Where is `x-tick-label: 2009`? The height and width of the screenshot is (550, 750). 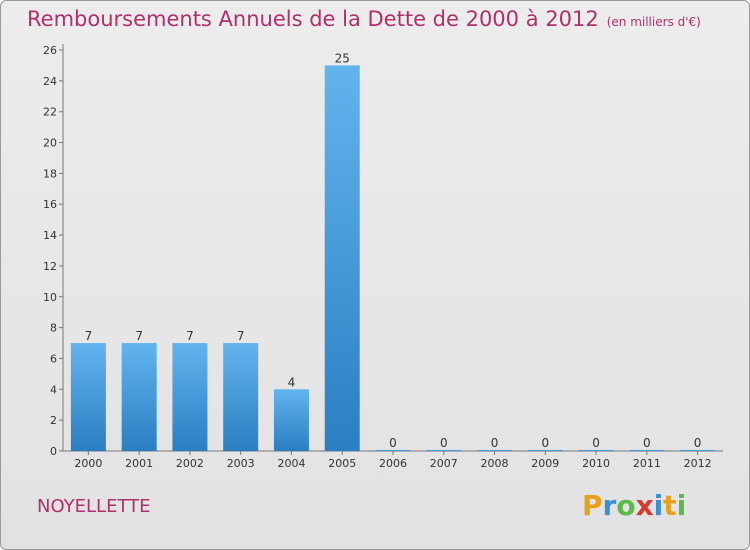 x-tick-label: 2009 is located at coordinates (545, 463).